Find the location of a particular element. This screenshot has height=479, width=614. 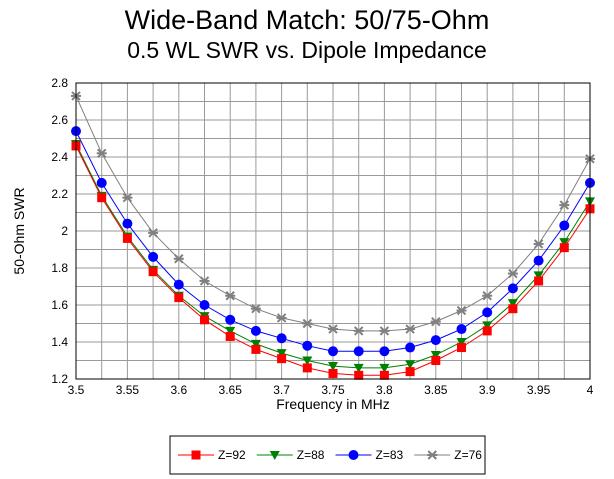

x-tick-label: 3.75 is located at coordinates (333, 390).